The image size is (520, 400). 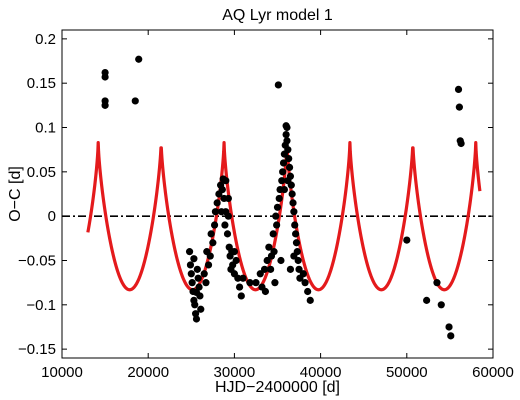 I want to click on y-tick-label: 0.2, so click(x=45, y=39).